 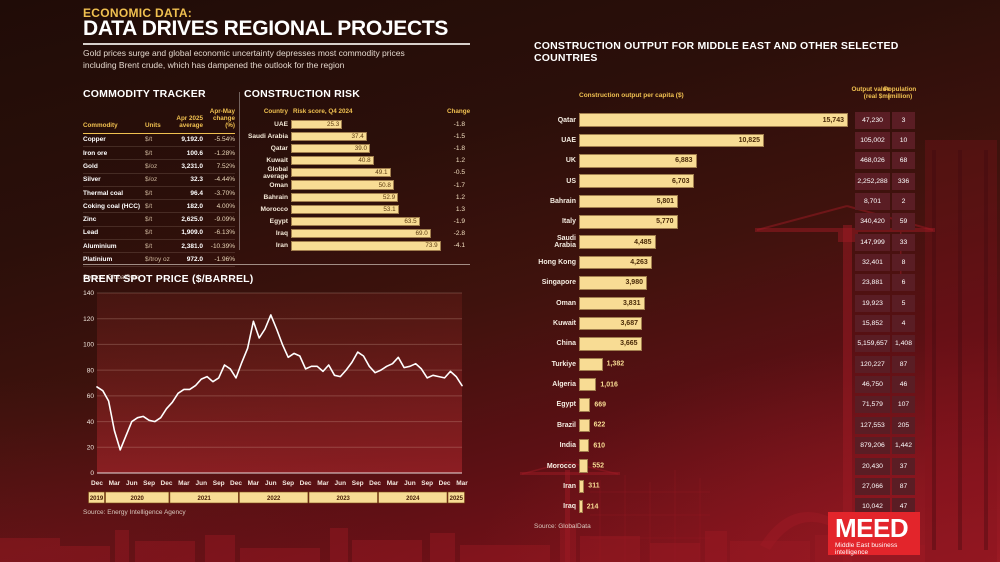 What do you see at coordinates (629, 324) in the screenshot?
I see `bar-value-label: 3,687` at bounding box center [629, 324].